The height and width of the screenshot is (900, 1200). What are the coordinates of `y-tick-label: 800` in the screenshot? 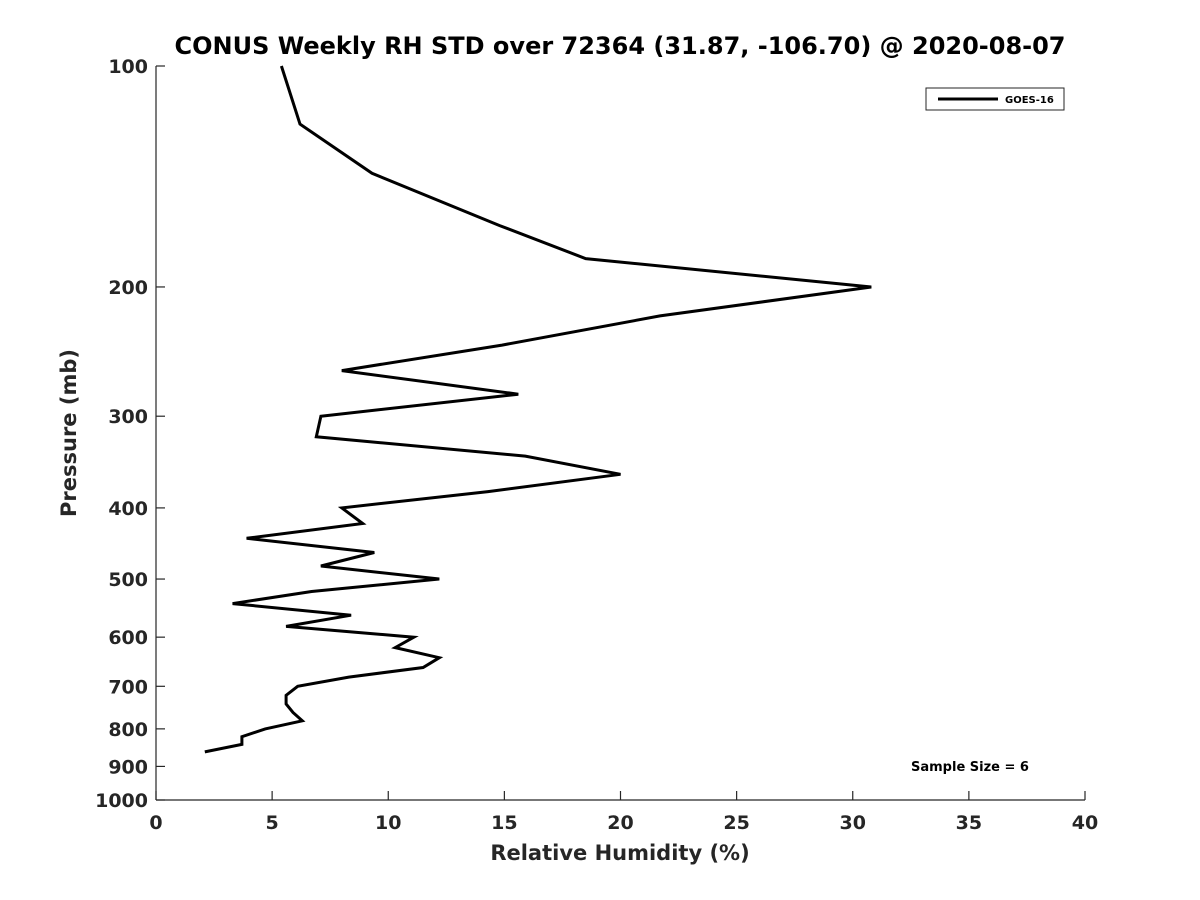 It's located at (128, 730).